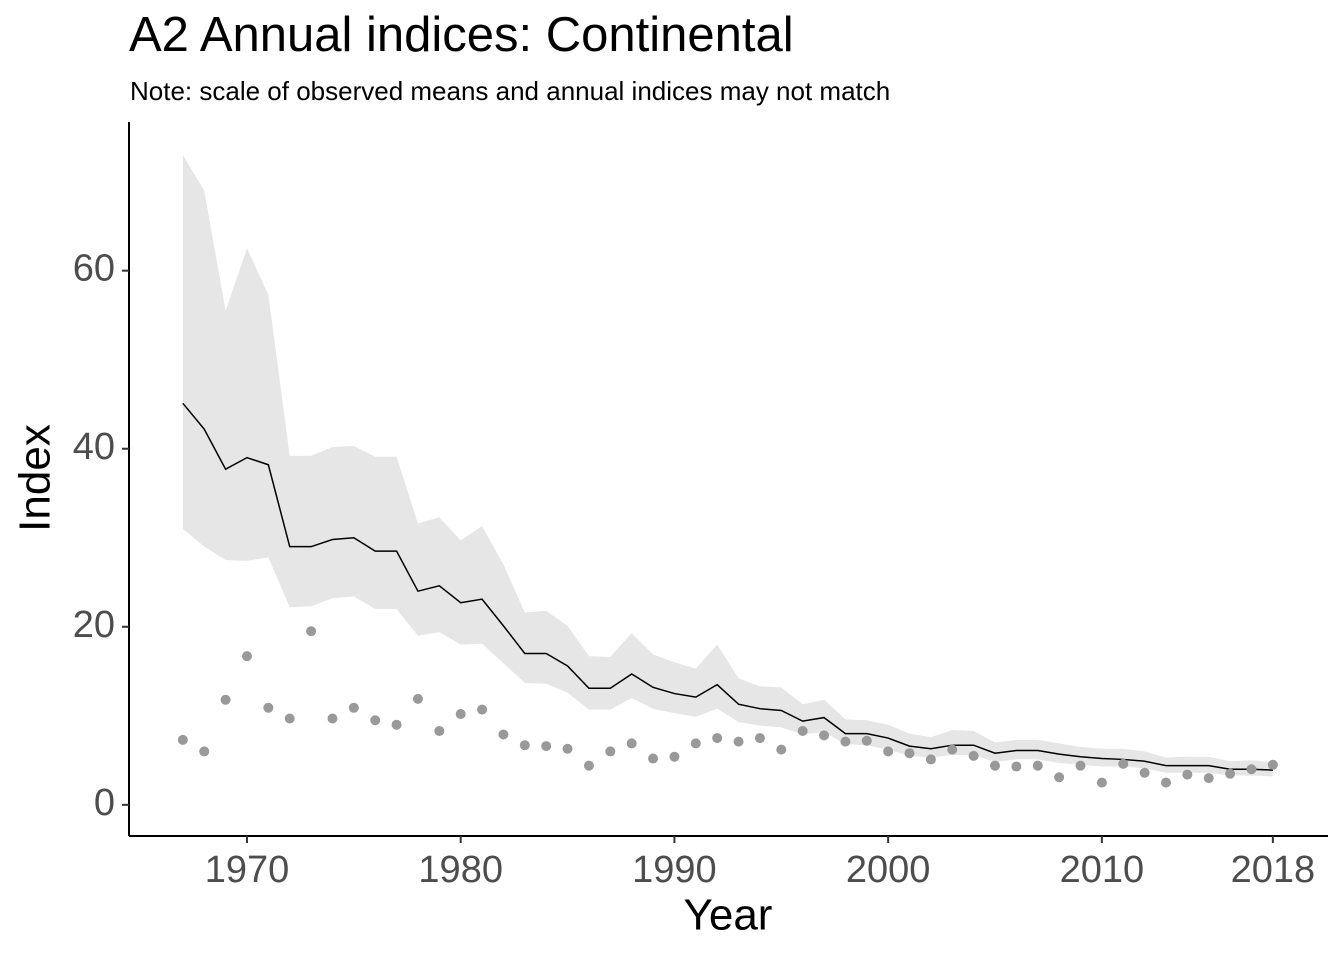  Describe the element at coordinates (460, 870) in the screenshot. I see `x-tick-label: 1980` at that location.